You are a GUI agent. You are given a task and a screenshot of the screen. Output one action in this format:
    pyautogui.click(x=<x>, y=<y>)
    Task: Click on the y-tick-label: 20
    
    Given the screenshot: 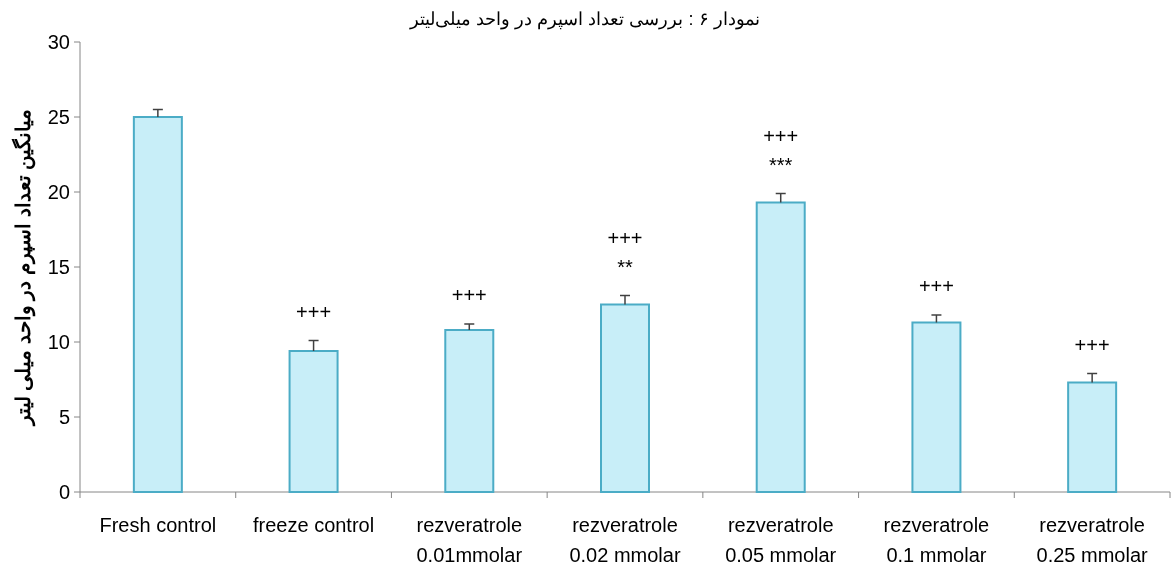 What is the action you would take?
    pyautogui.click(x=58, y=192)
    